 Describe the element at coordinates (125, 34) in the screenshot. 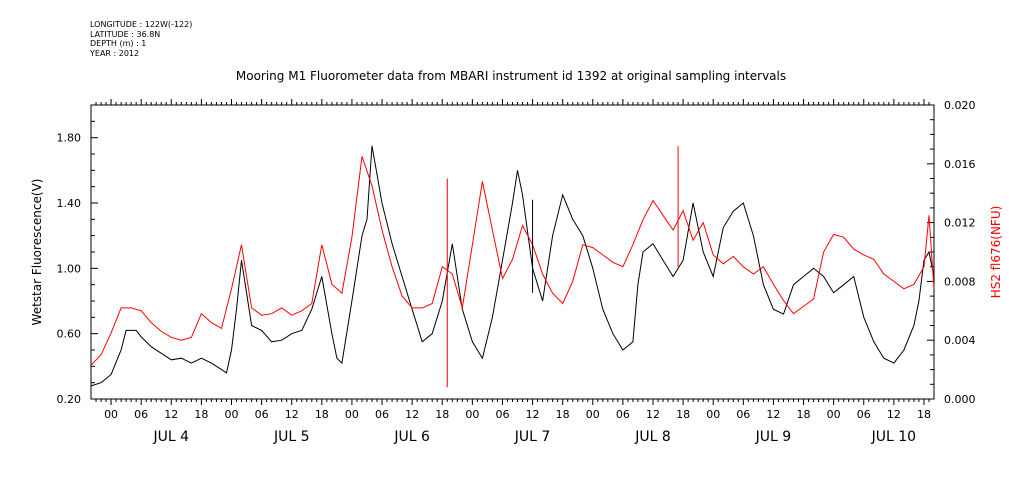

I see `latitude-text: LATITUDE : 36.8N` at that location.